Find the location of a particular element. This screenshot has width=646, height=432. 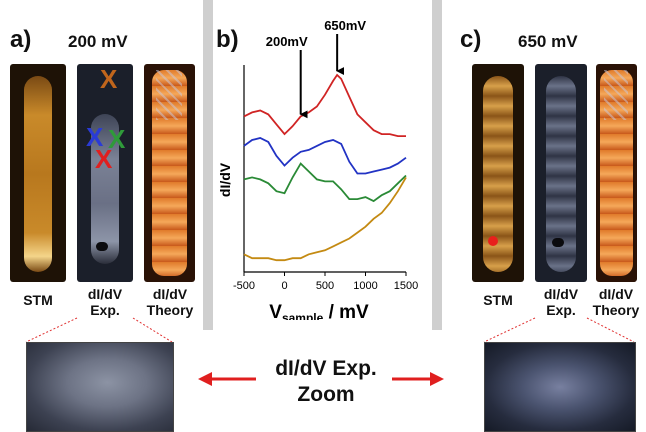

panel-a-label: a) is located at coordinates (21, 39).